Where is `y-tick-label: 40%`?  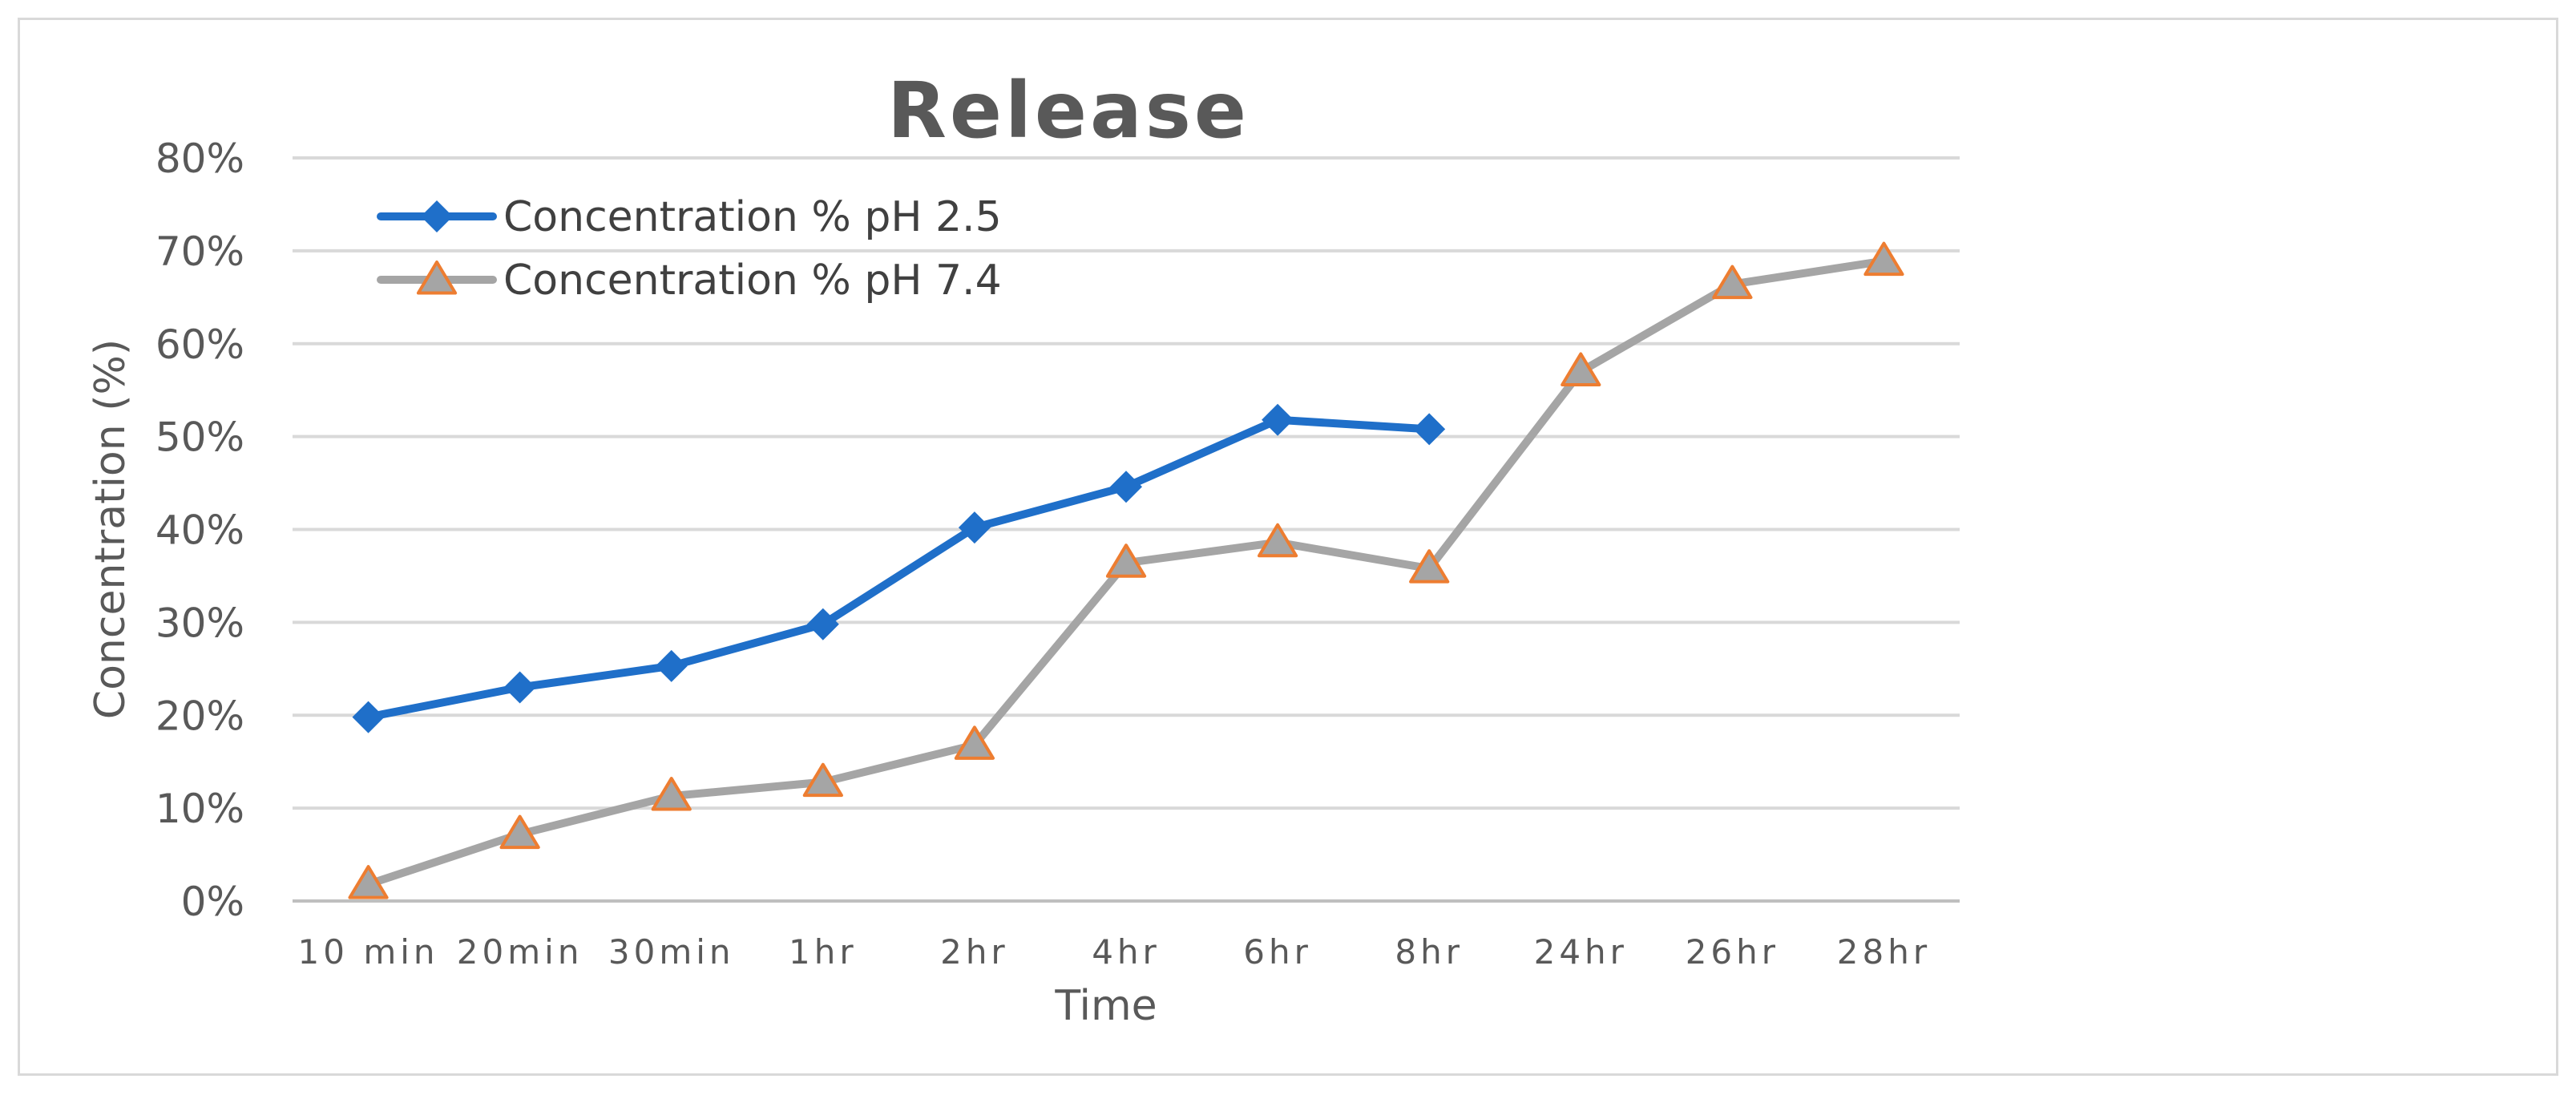 y-tick-label: 40% is located at coordinates (200, 530).